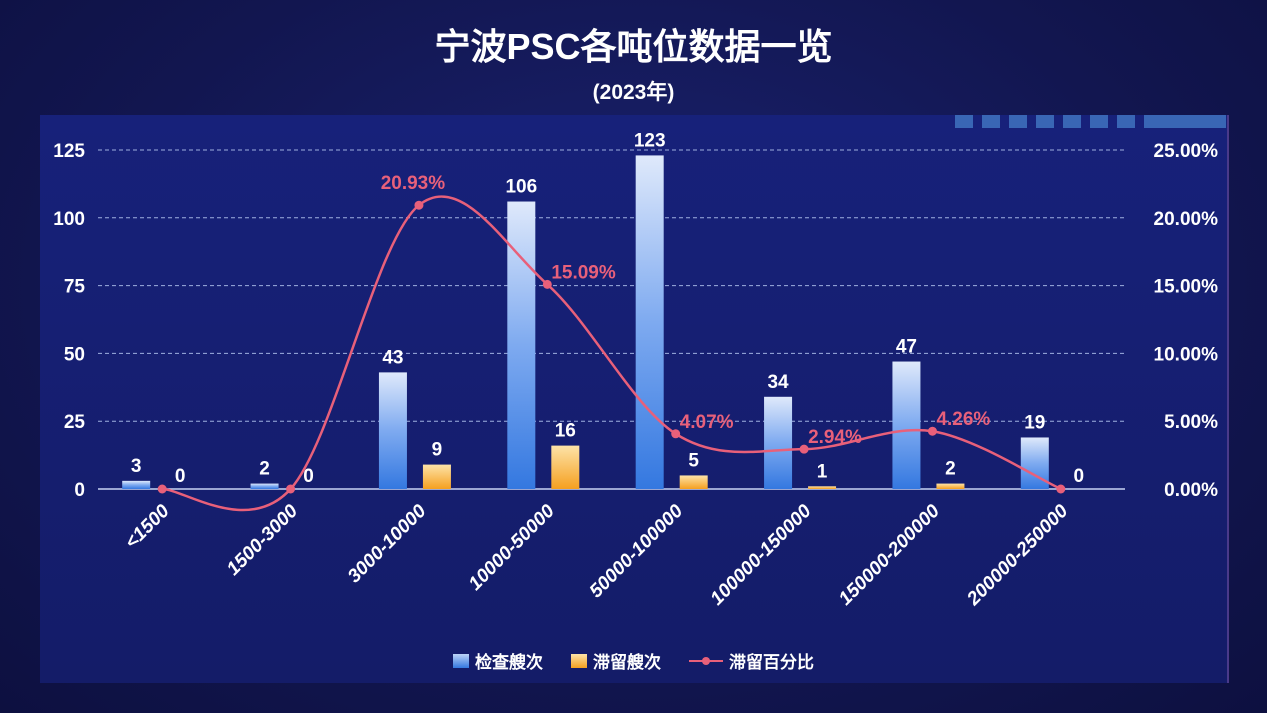 This screenshot has height=713, width=1267. Describe the element at coordinates (1186, 151) in the screenshot. I see `y-tick-right: 25.00%` at that location.